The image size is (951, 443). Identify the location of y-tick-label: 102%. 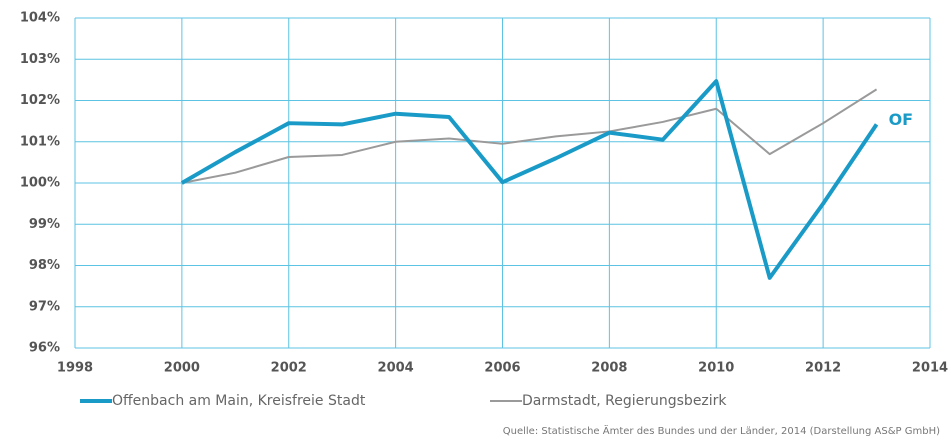
(40, 100).